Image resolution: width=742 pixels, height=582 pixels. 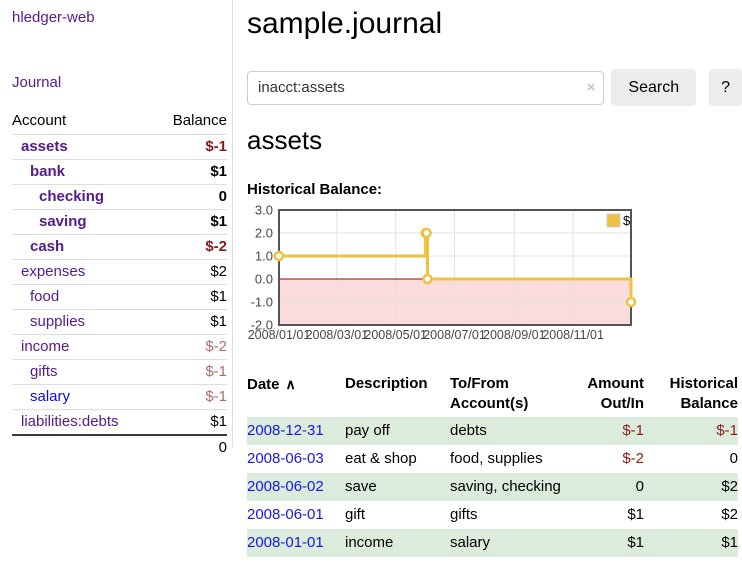 I want to click on register-row: 2008-01-01 income salary $1 $1, so click(x=492, y=543).